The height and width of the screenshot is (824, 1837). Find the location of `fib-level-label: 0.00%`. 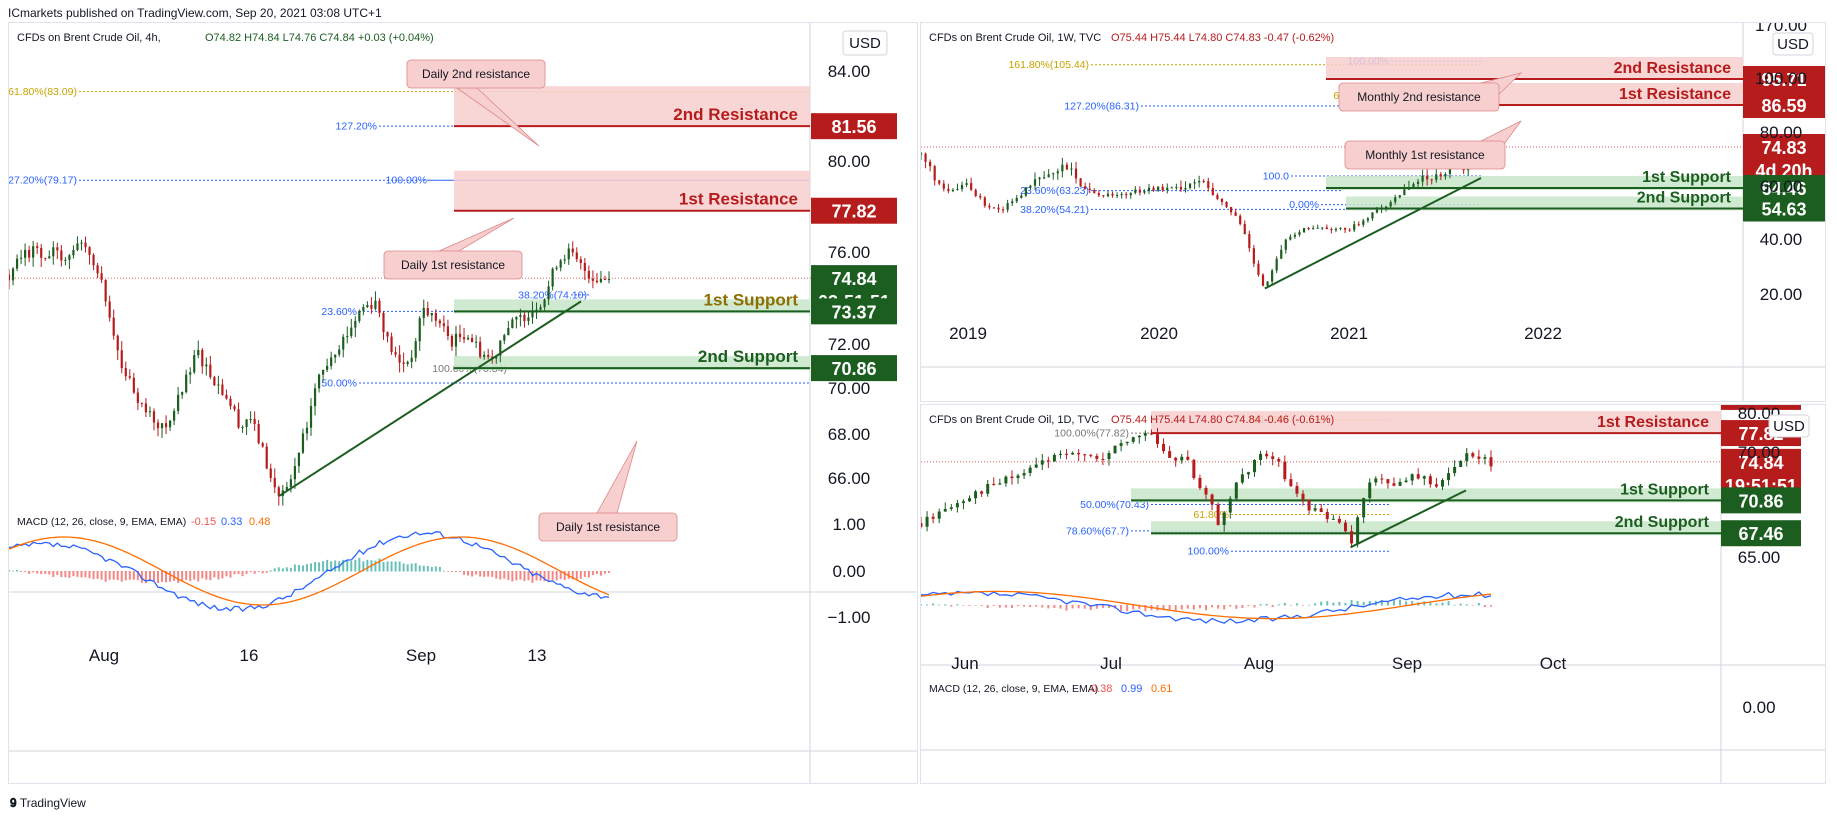

fib-level-label: 0.00% is located at coordinates (1304, 205).